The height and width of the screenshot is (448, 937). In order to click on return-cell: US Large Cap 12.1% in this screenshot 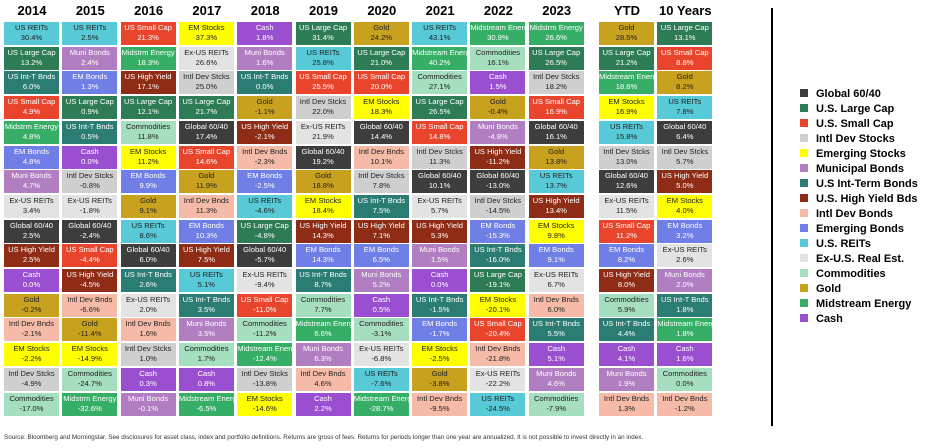, I will do `click(148, 108)`.